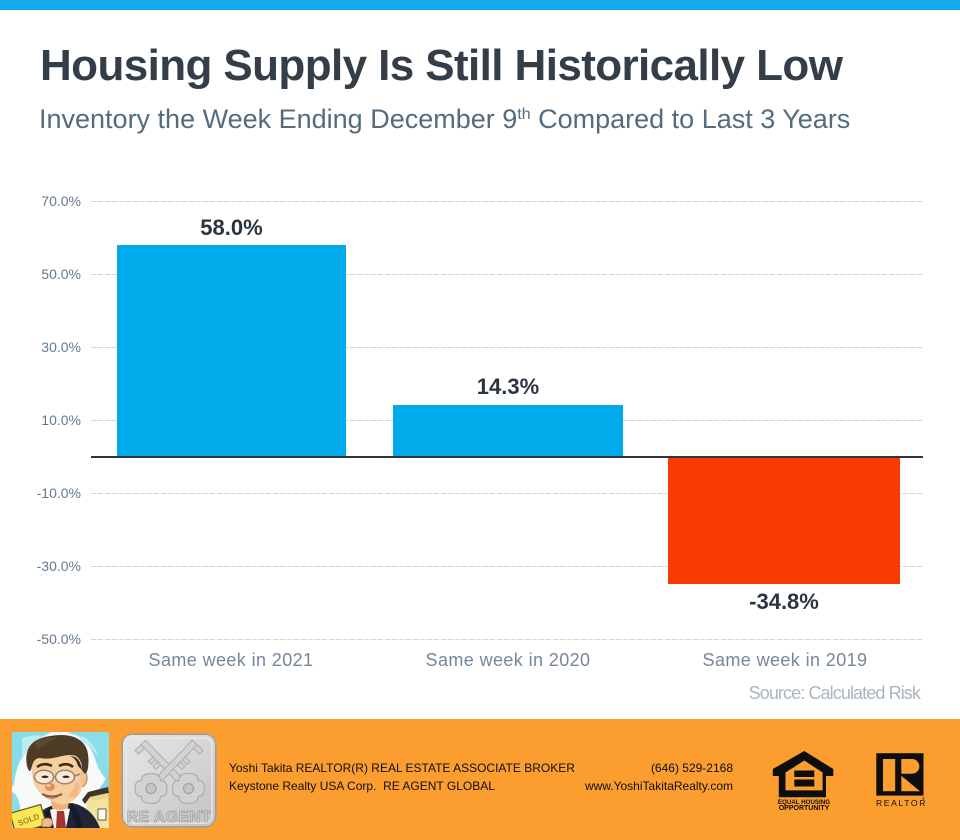 This screenshot has width=960, height=840. I want to click on svg-text: REALTOR, so click(901, 803).